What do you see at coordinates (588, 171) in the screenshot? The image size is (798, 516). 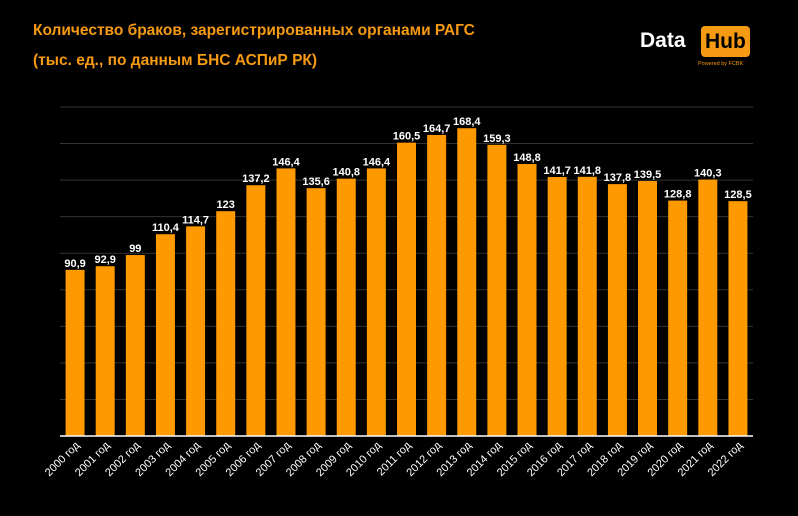 I see `data-label: 141,8` at bounding box center [588, 171].